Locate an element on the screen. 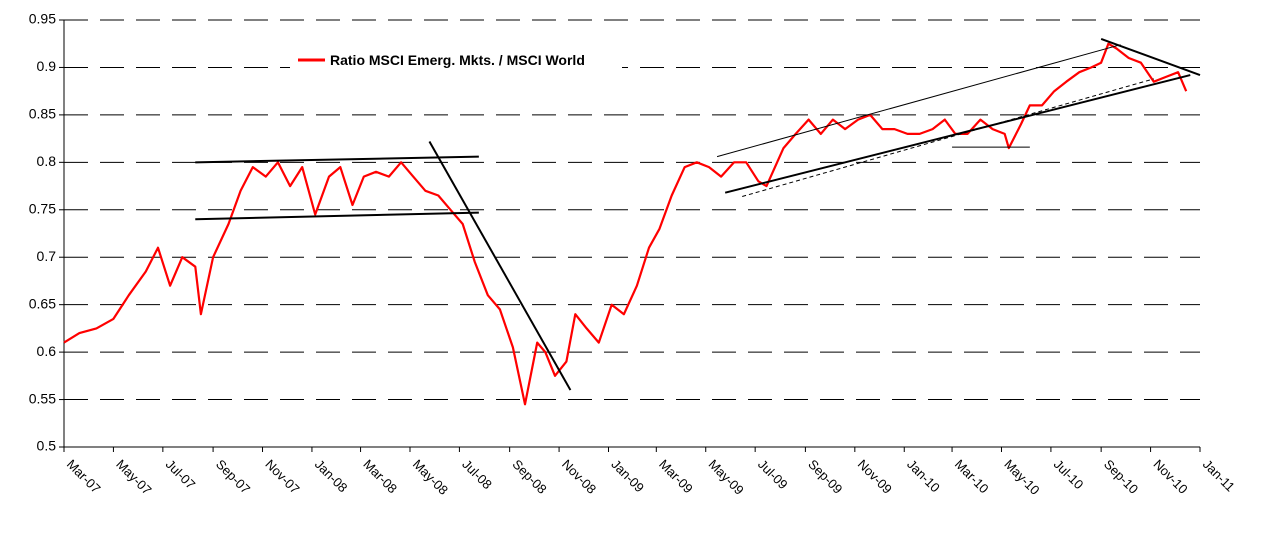 This screenshot has height=533, width=1276. legend: Ratio MSCI Emerg. Mkts. / MSCI World is located at coordinates (456, 60).